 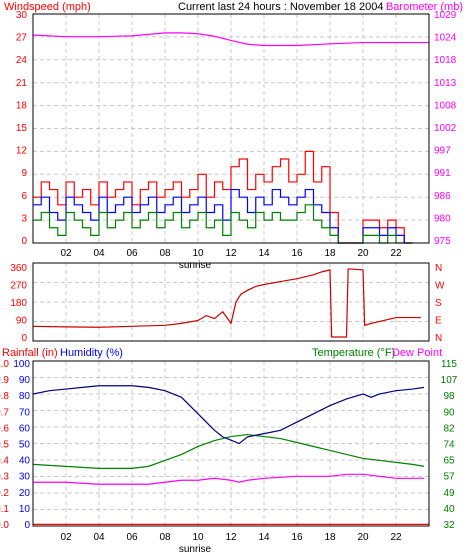 What do you see at coordinates (25, 396) in the screenshot?
I see `humidity-tick-label: 80` at bounding box center [25, 396].